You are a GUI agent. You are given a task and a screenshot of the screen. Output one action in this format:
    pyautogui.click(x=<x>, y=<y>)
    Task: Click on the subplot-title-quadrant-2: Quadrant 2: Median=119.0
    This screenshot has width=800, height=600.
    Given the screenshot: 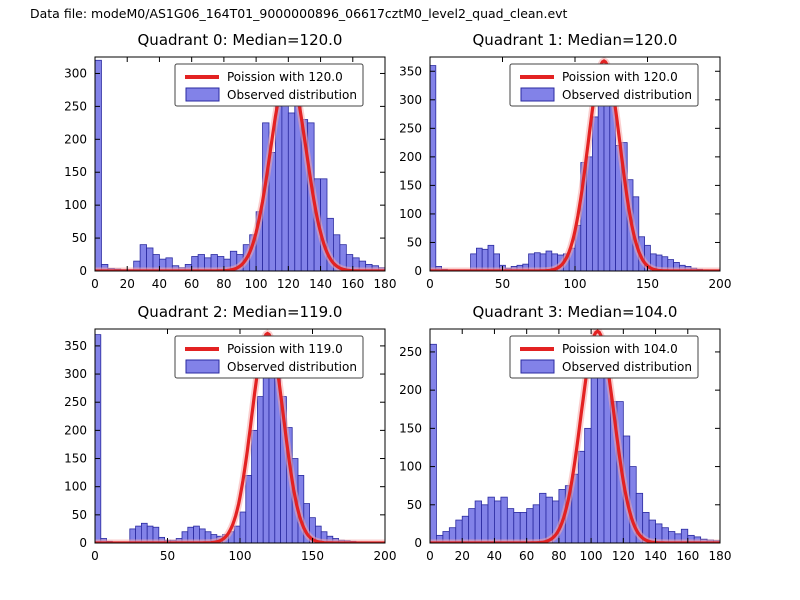 What is the action you would take?
    pyautogui.click(x=240, y=312)
    